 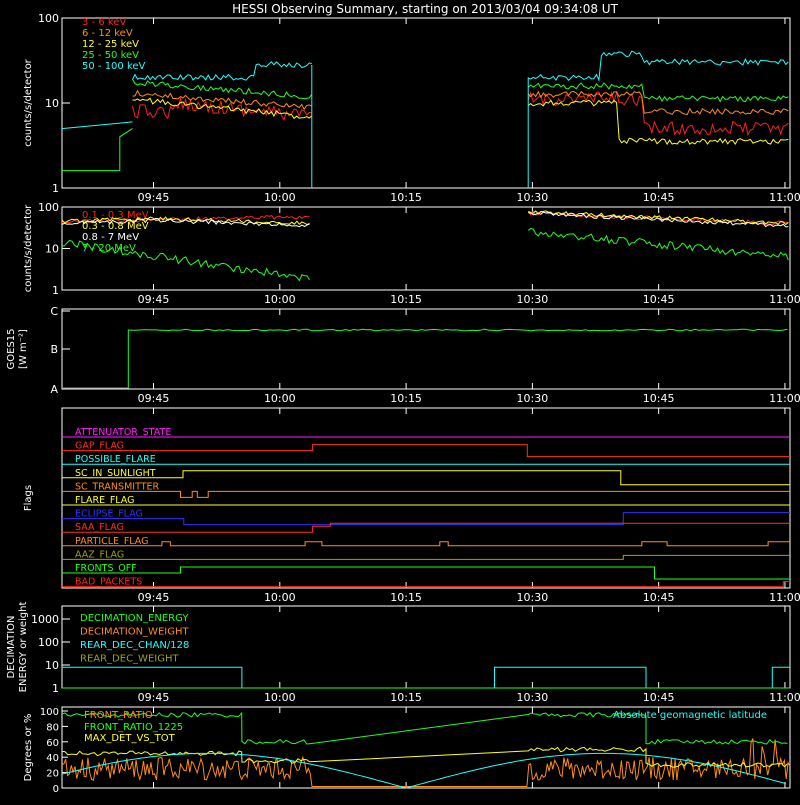 I want to click on flags-xtick-label-3: 10:30, so click(x=533, y=597).